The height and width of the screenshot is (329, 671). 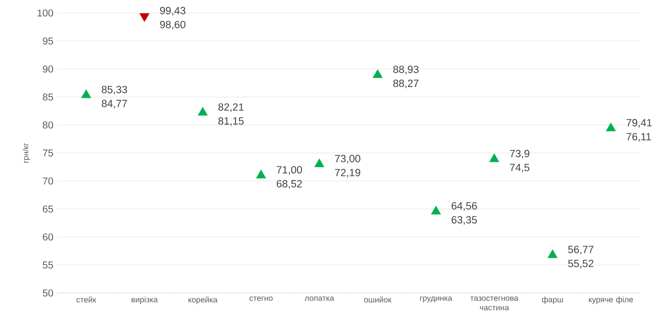 What do you see at coordinates (520, 154) in the screenshot?
I see `data-label: 73,9` at bounding box center [520, 154].